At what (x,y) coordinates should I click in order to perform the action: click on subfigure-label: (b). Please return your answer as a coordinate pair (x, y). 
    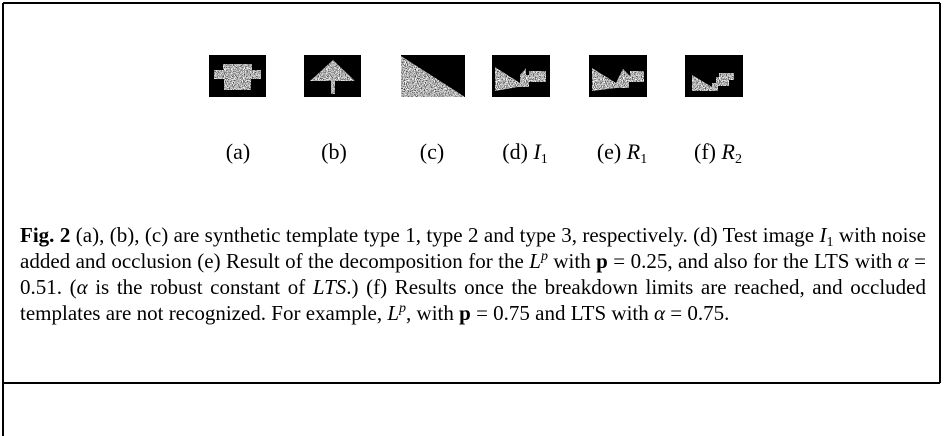
    Looking at the image, I should click on (334, 152).